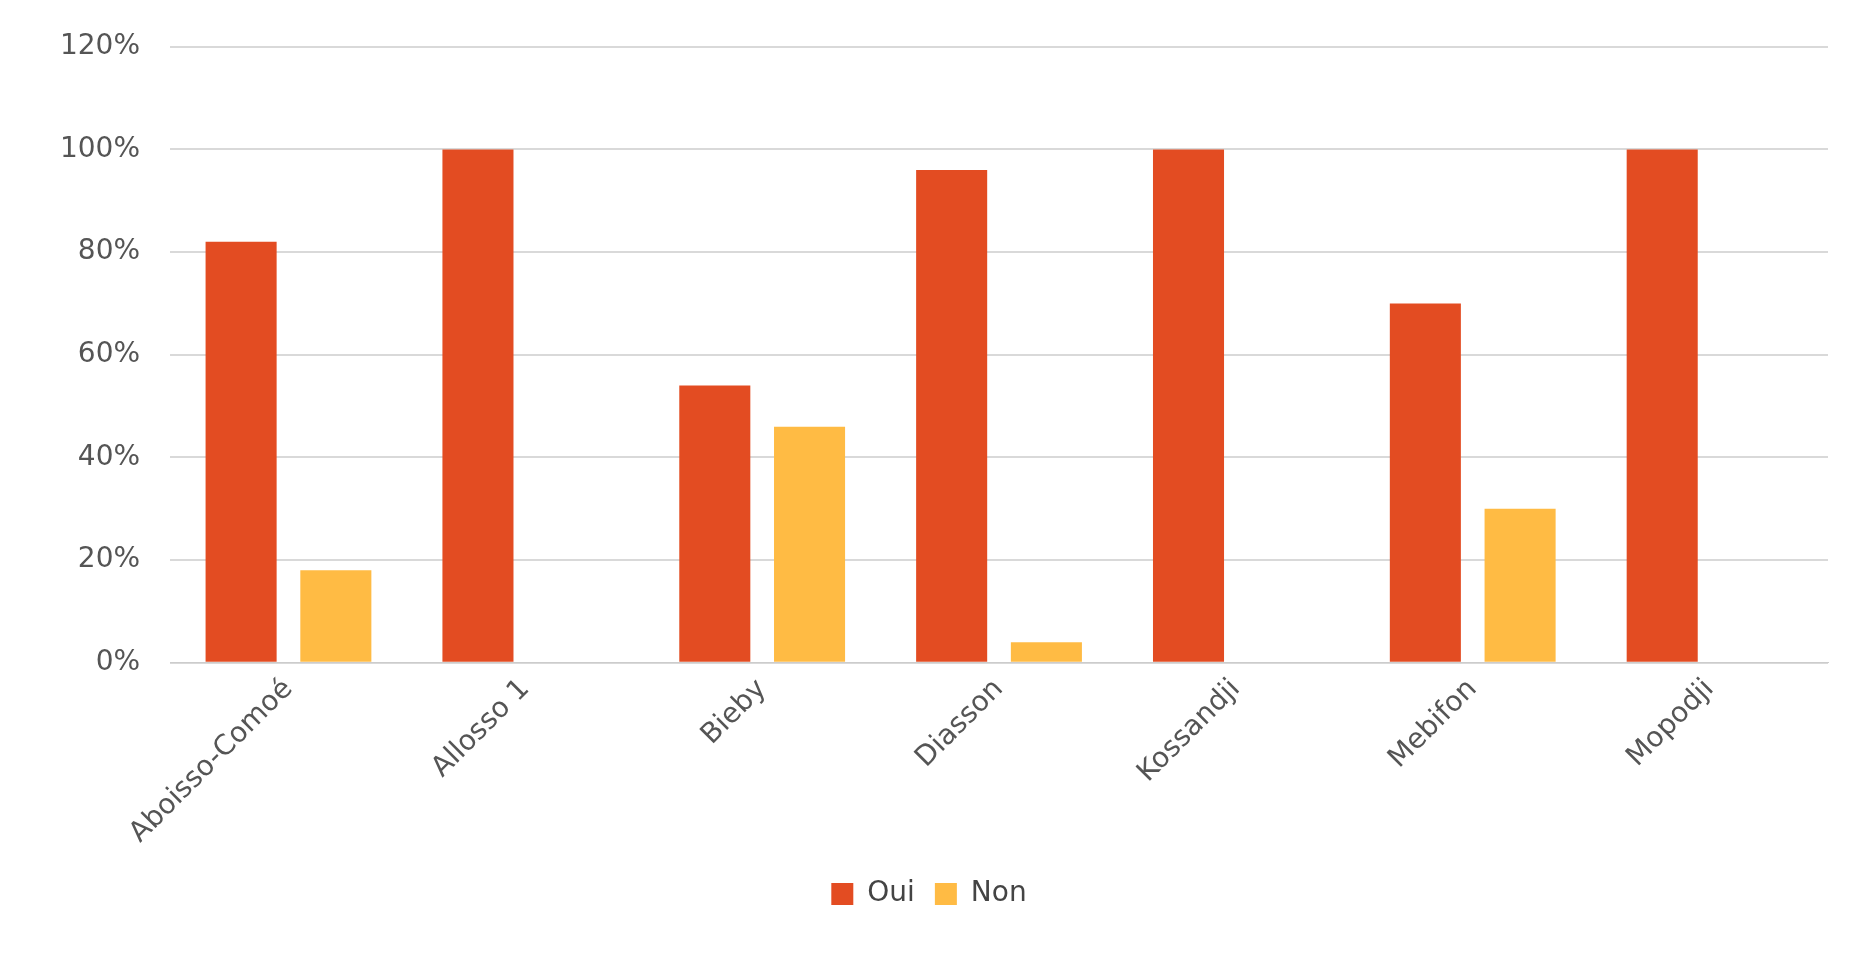  What do you see at coordinates (118, 661) in the screenshot?
I see `y-tick-label: 0%` at bounding box center [118, 661].